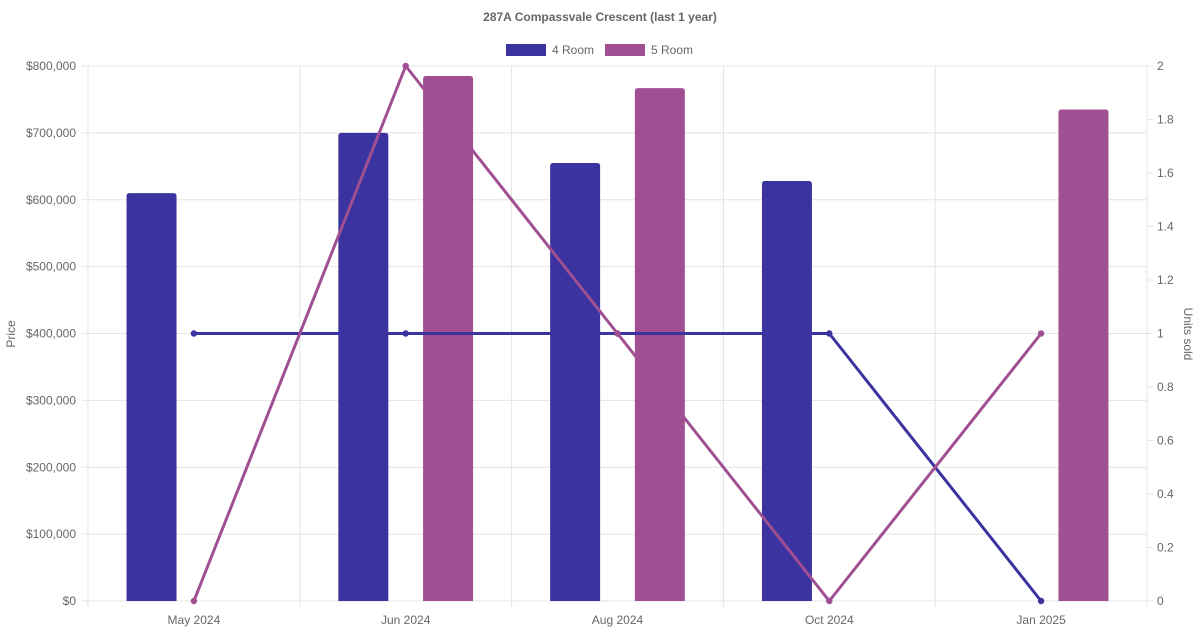  I want to click on bar-5-room-jun-2024, so click(448, 338).